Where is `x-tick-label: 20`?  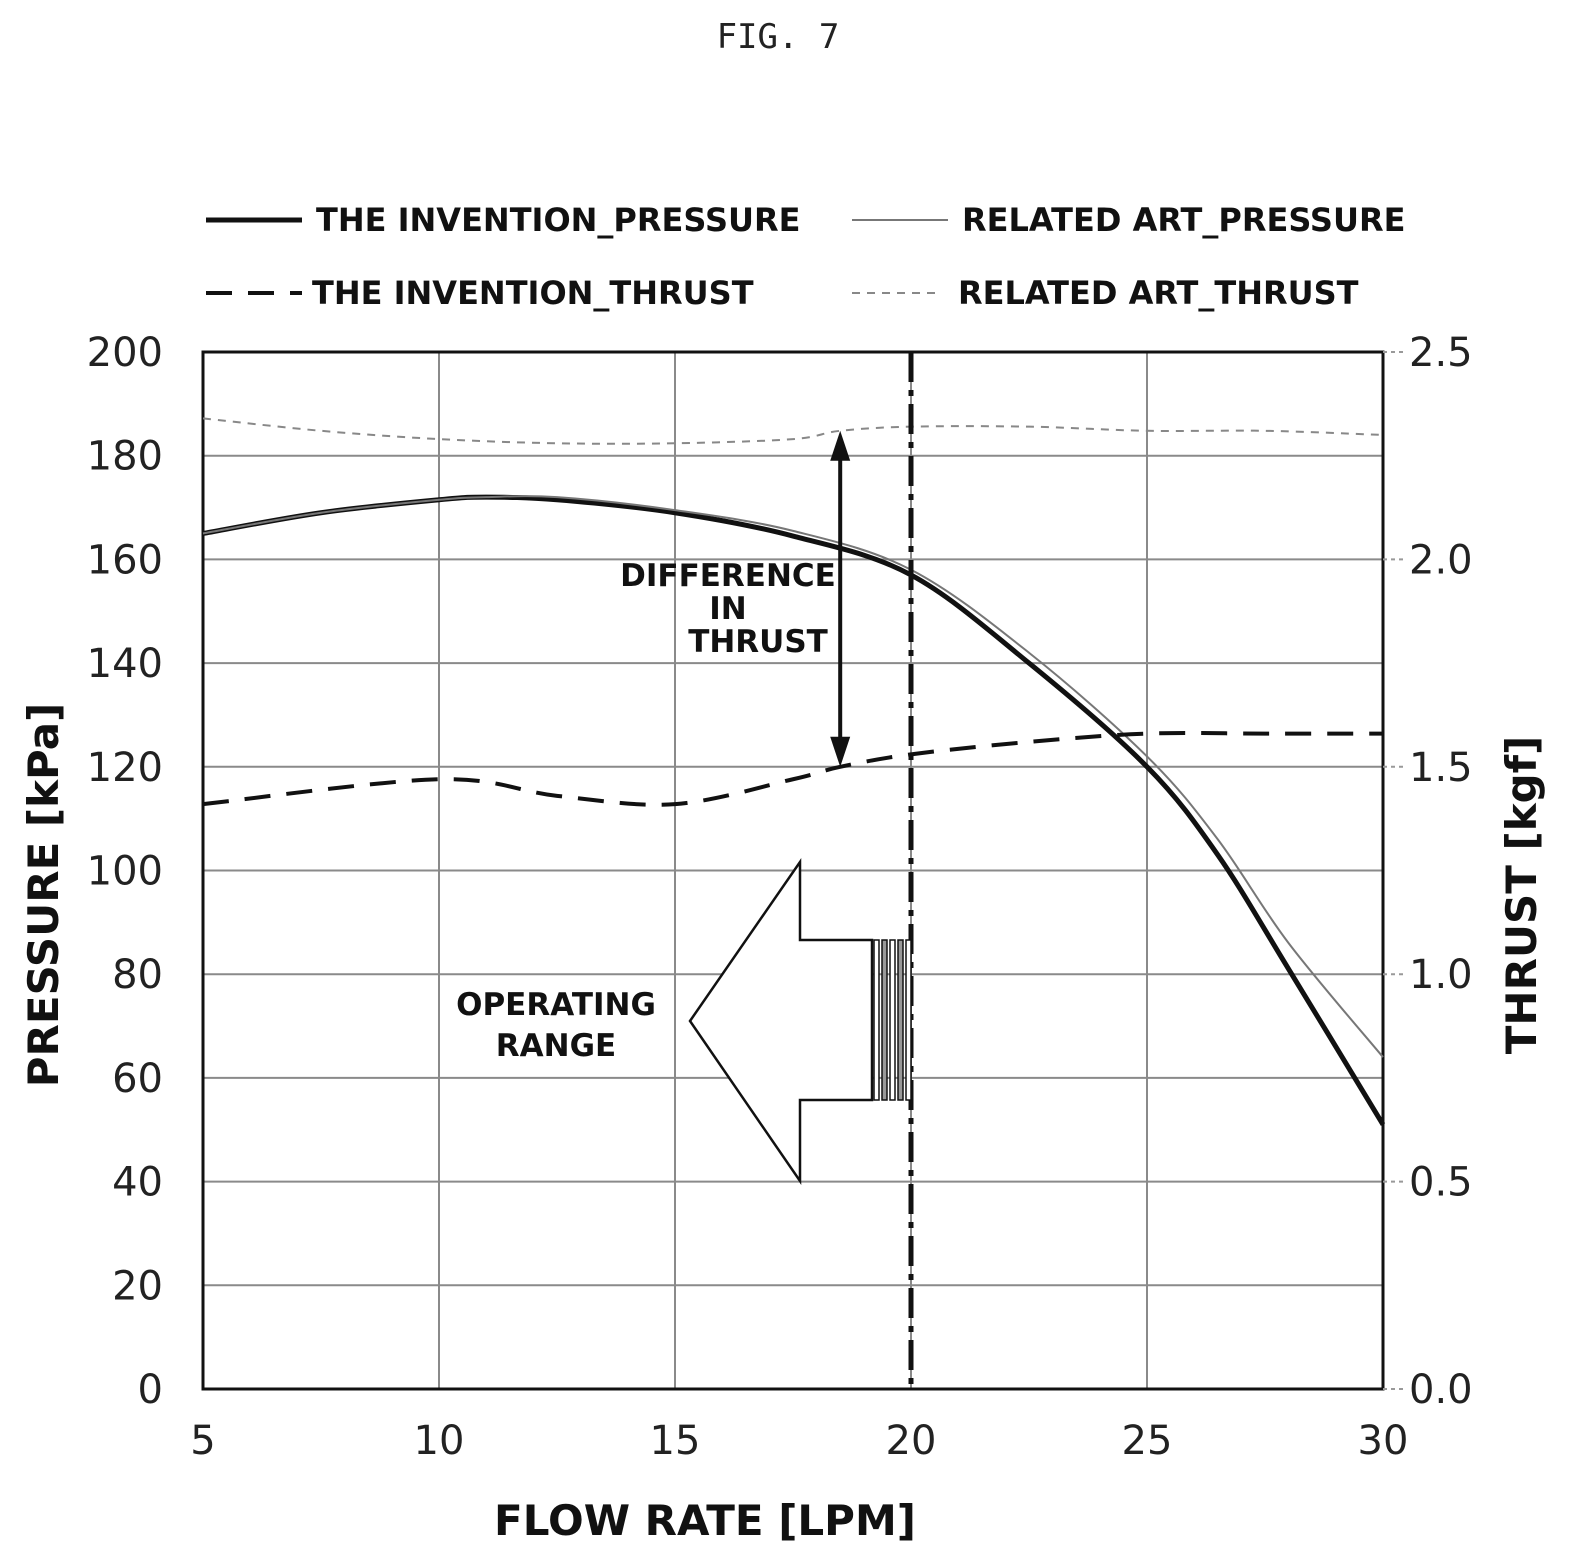 x-tick-label: 20 is located at coordinates (911, 1441).